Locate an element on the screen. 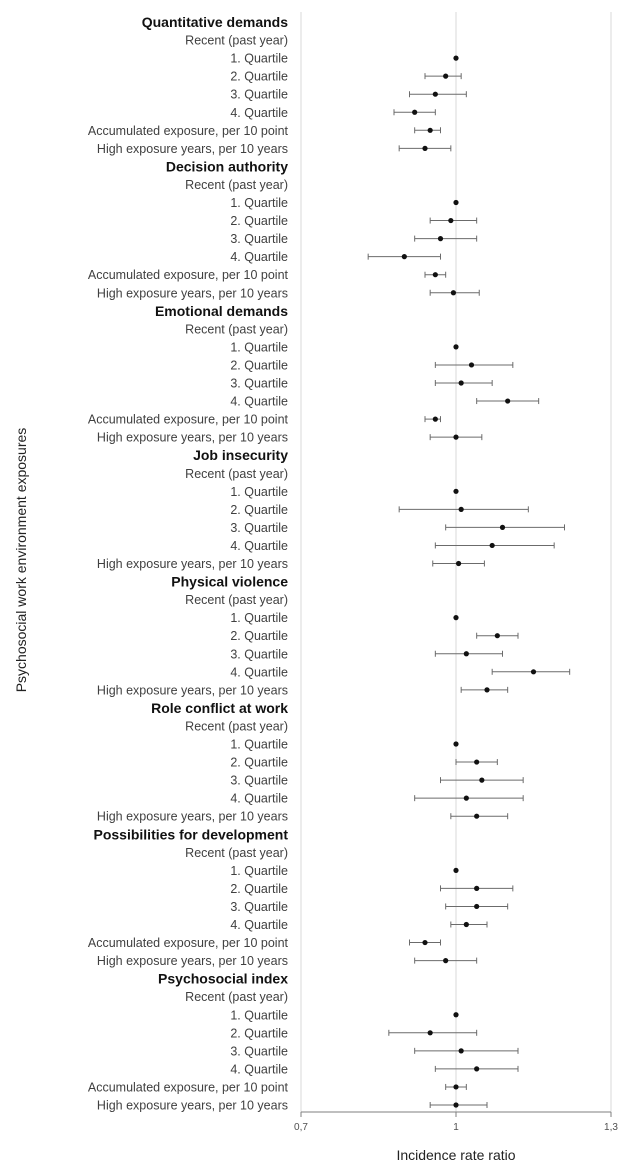  group-title: Possibilities for development is located at coordinates (191, 834).